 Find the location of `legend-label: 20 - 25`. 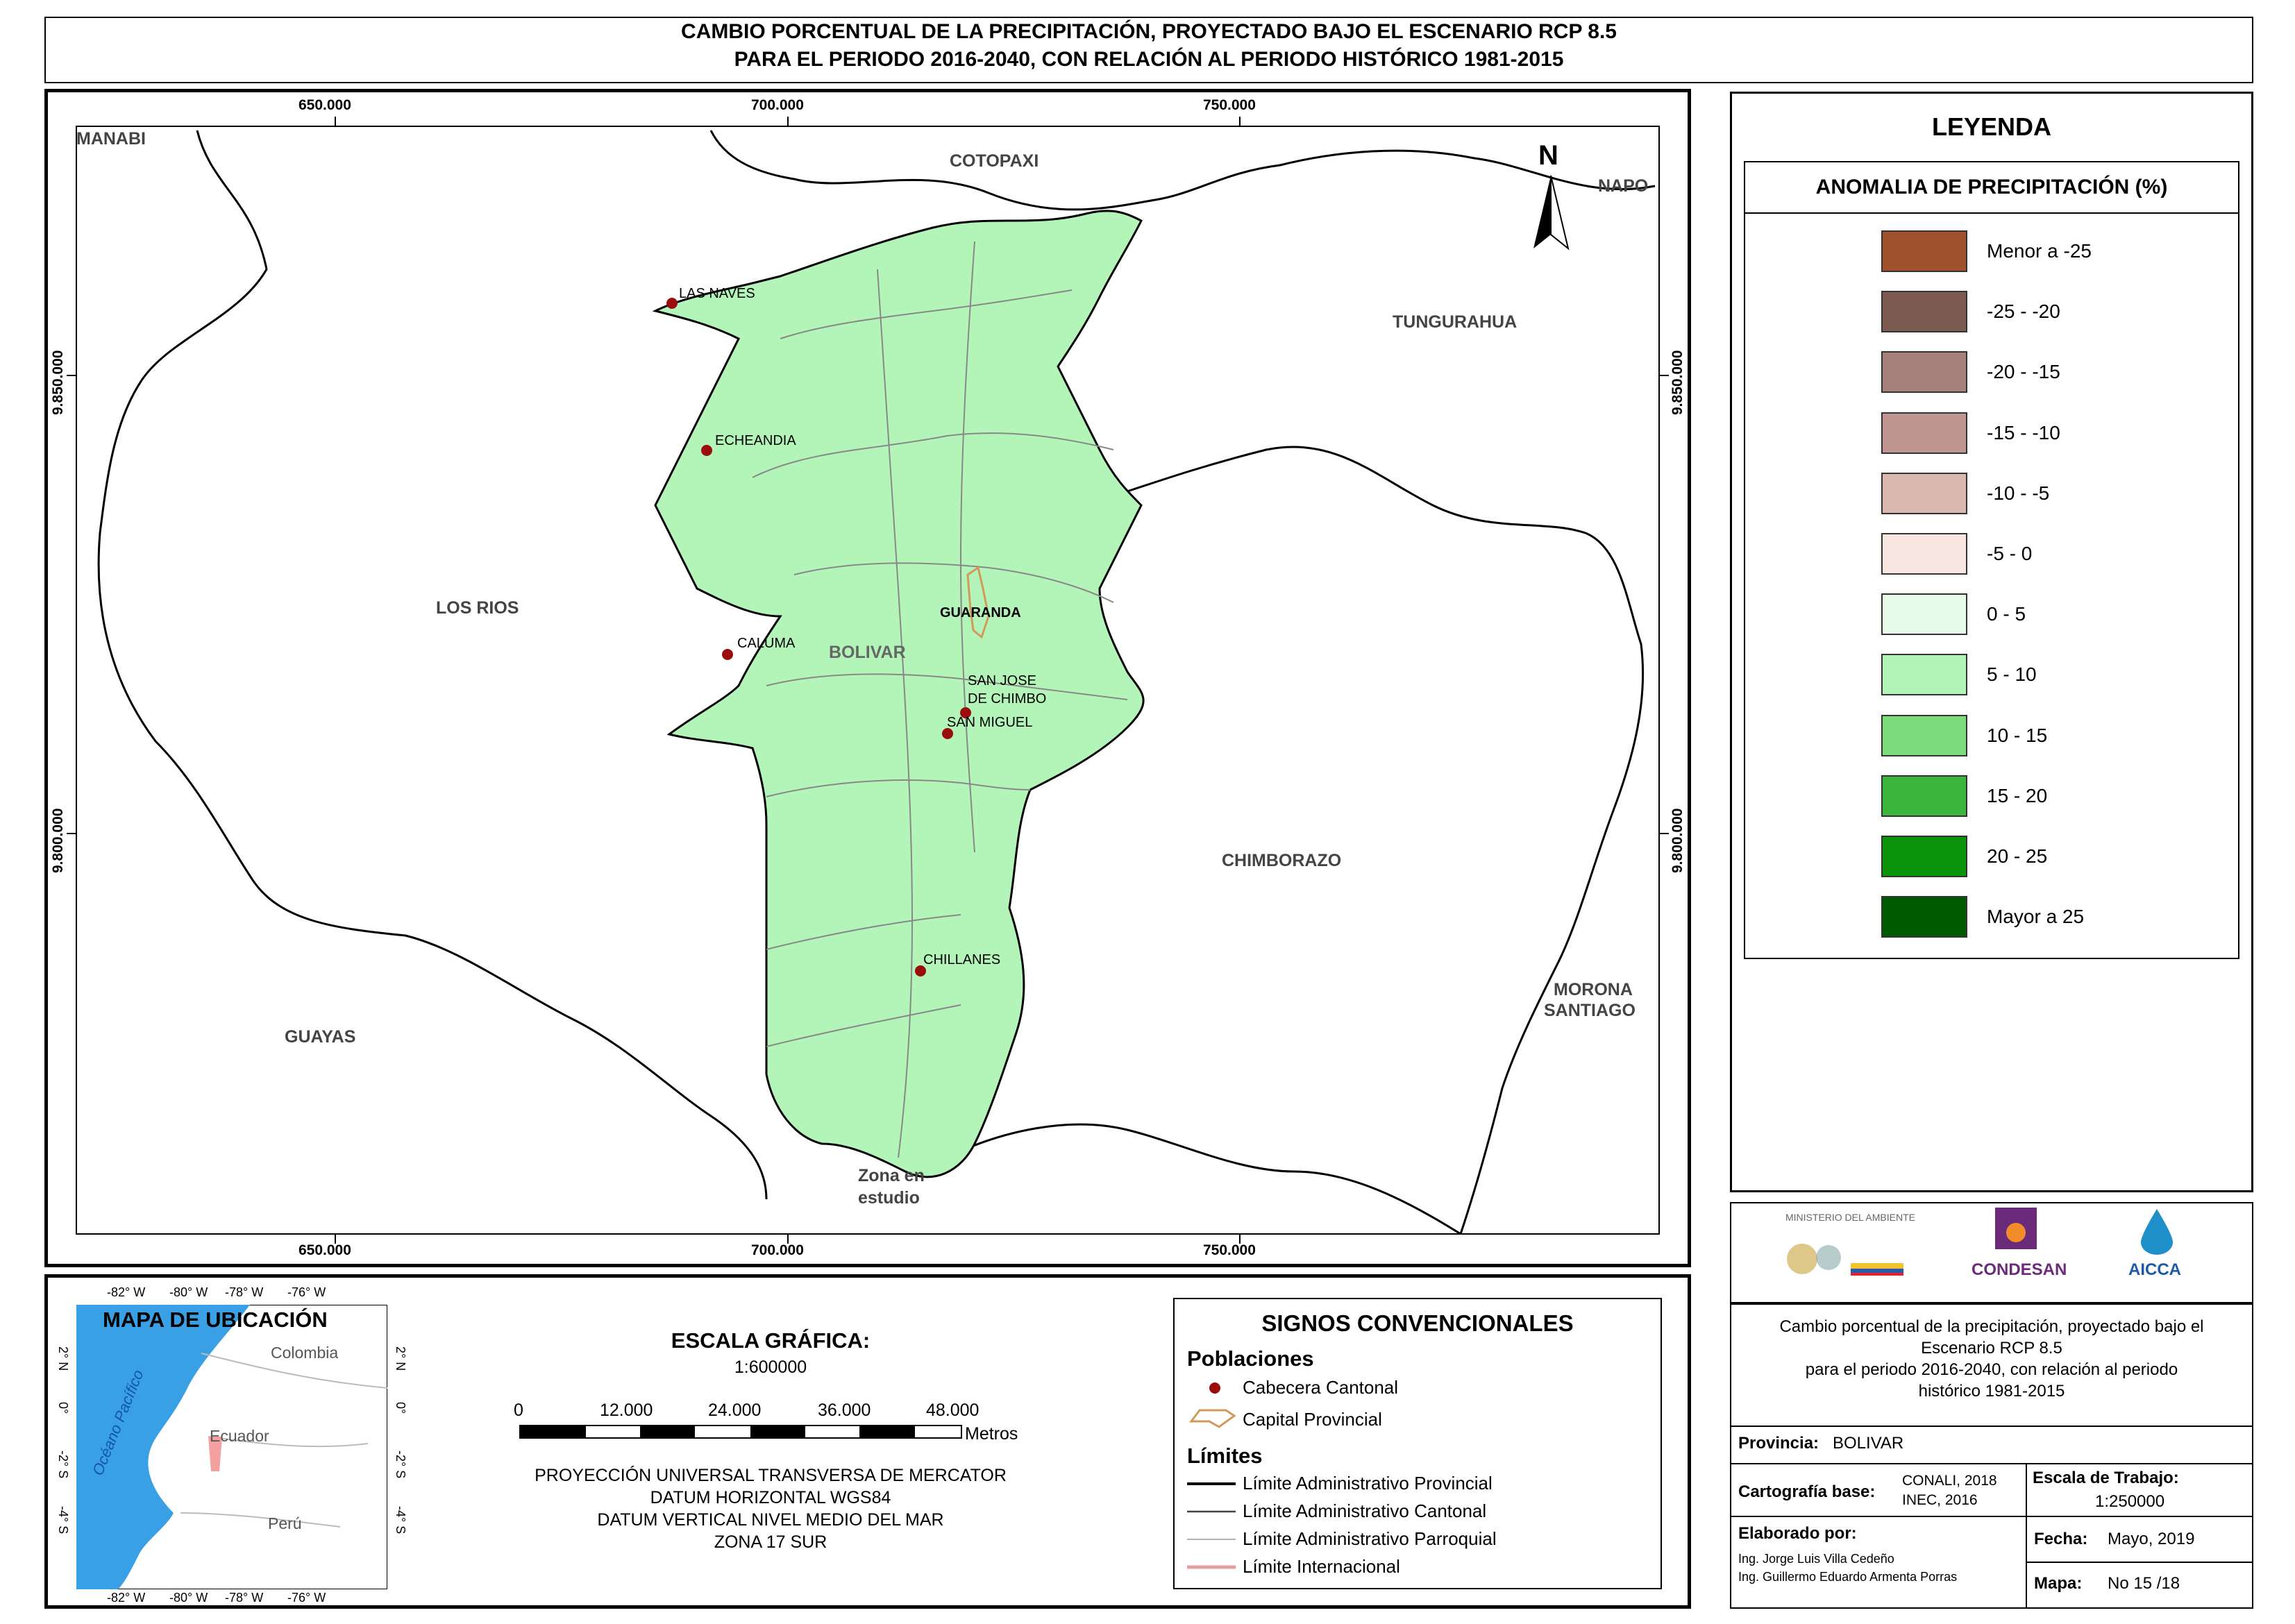

legend-label: 20 - 25 is located at coordinates (2017, 856).